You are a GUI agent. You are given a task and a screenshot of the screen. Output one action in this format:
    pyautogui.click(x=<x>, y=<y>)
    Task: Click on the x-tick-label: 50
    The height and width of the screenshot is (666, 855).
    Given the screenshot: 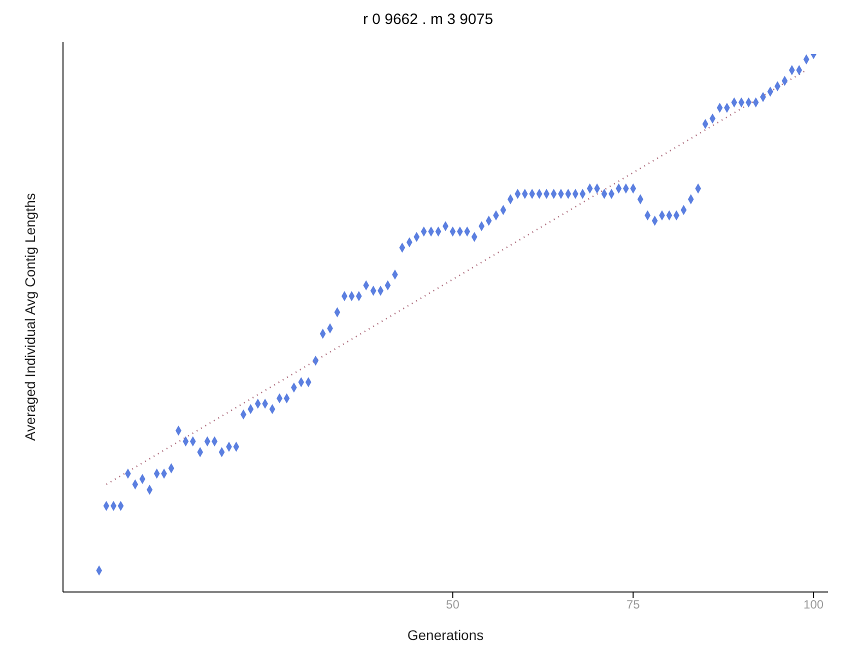 What is the action you would take?
    pyautogui.click(x=453, y=605)
    